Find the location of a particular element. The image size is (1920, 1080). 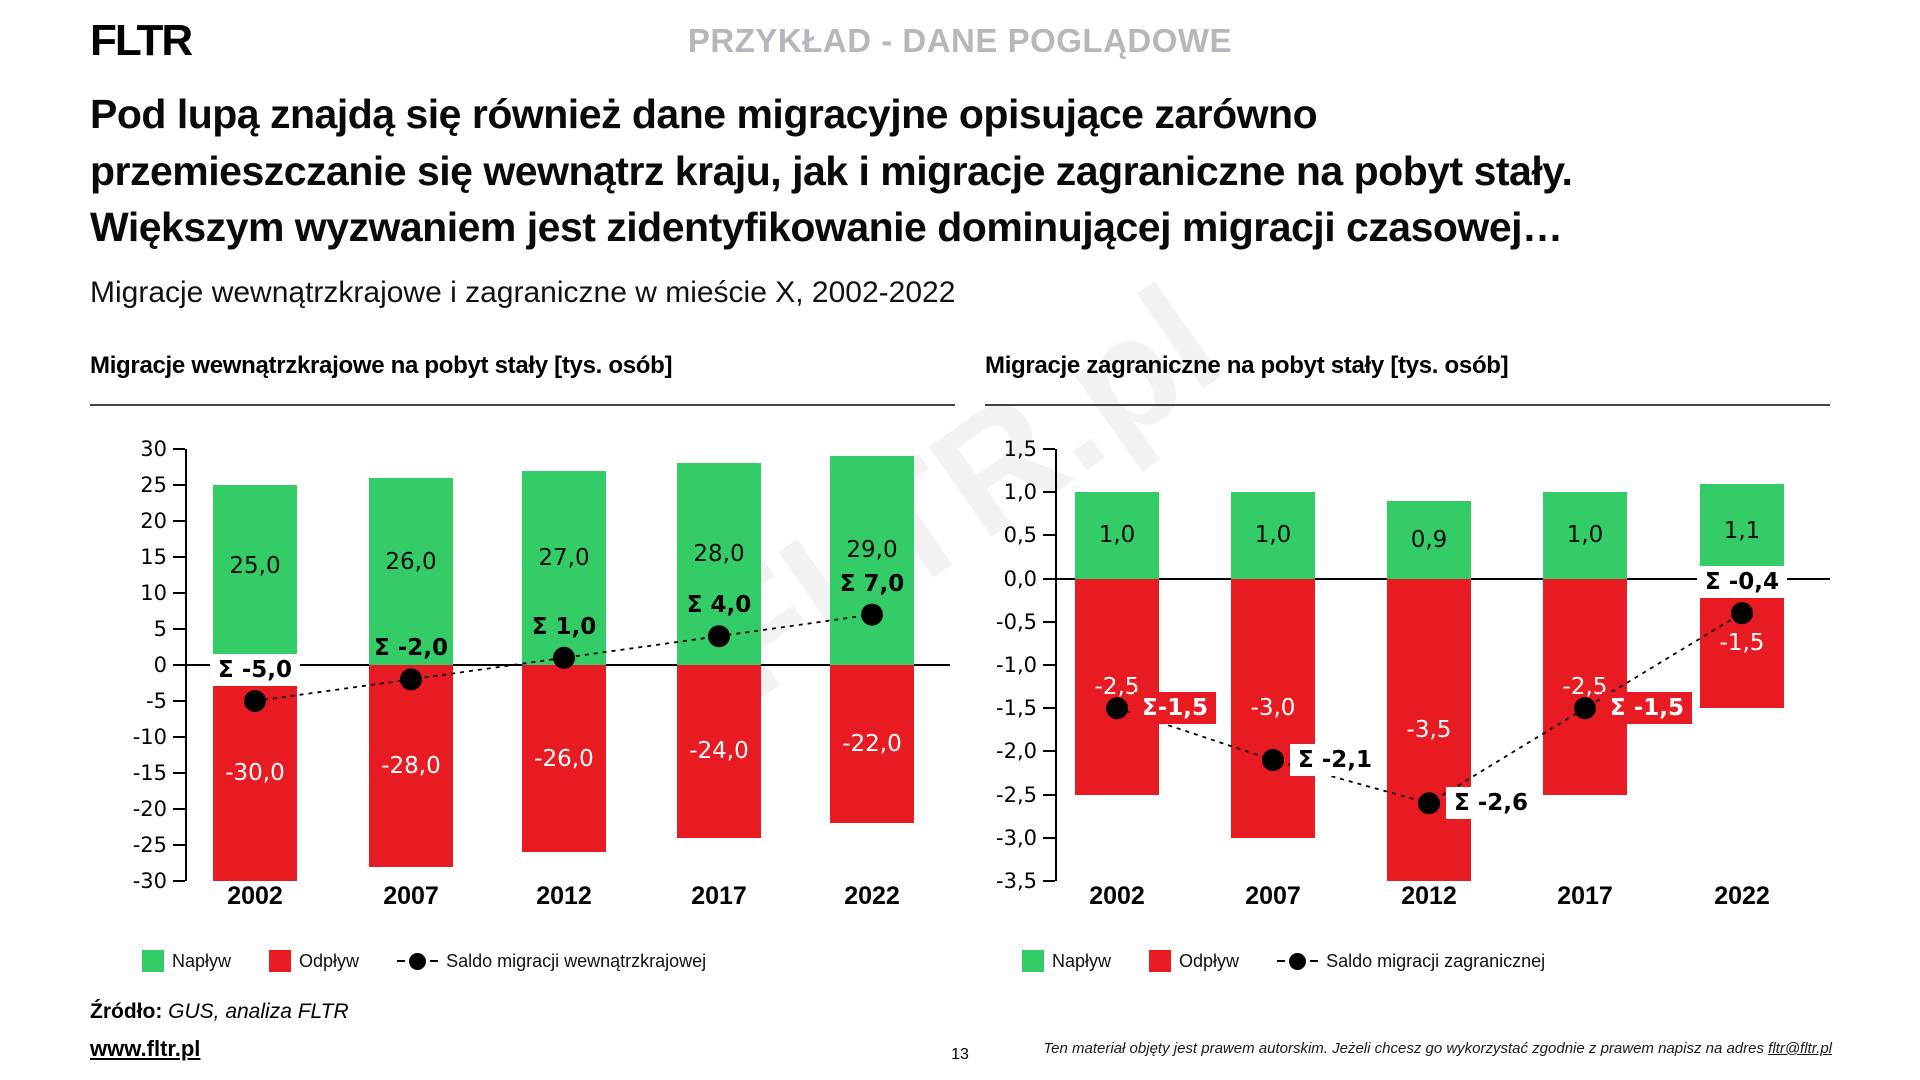

legend-label-outflow: Odpływ is located at coordinates (329, 960).